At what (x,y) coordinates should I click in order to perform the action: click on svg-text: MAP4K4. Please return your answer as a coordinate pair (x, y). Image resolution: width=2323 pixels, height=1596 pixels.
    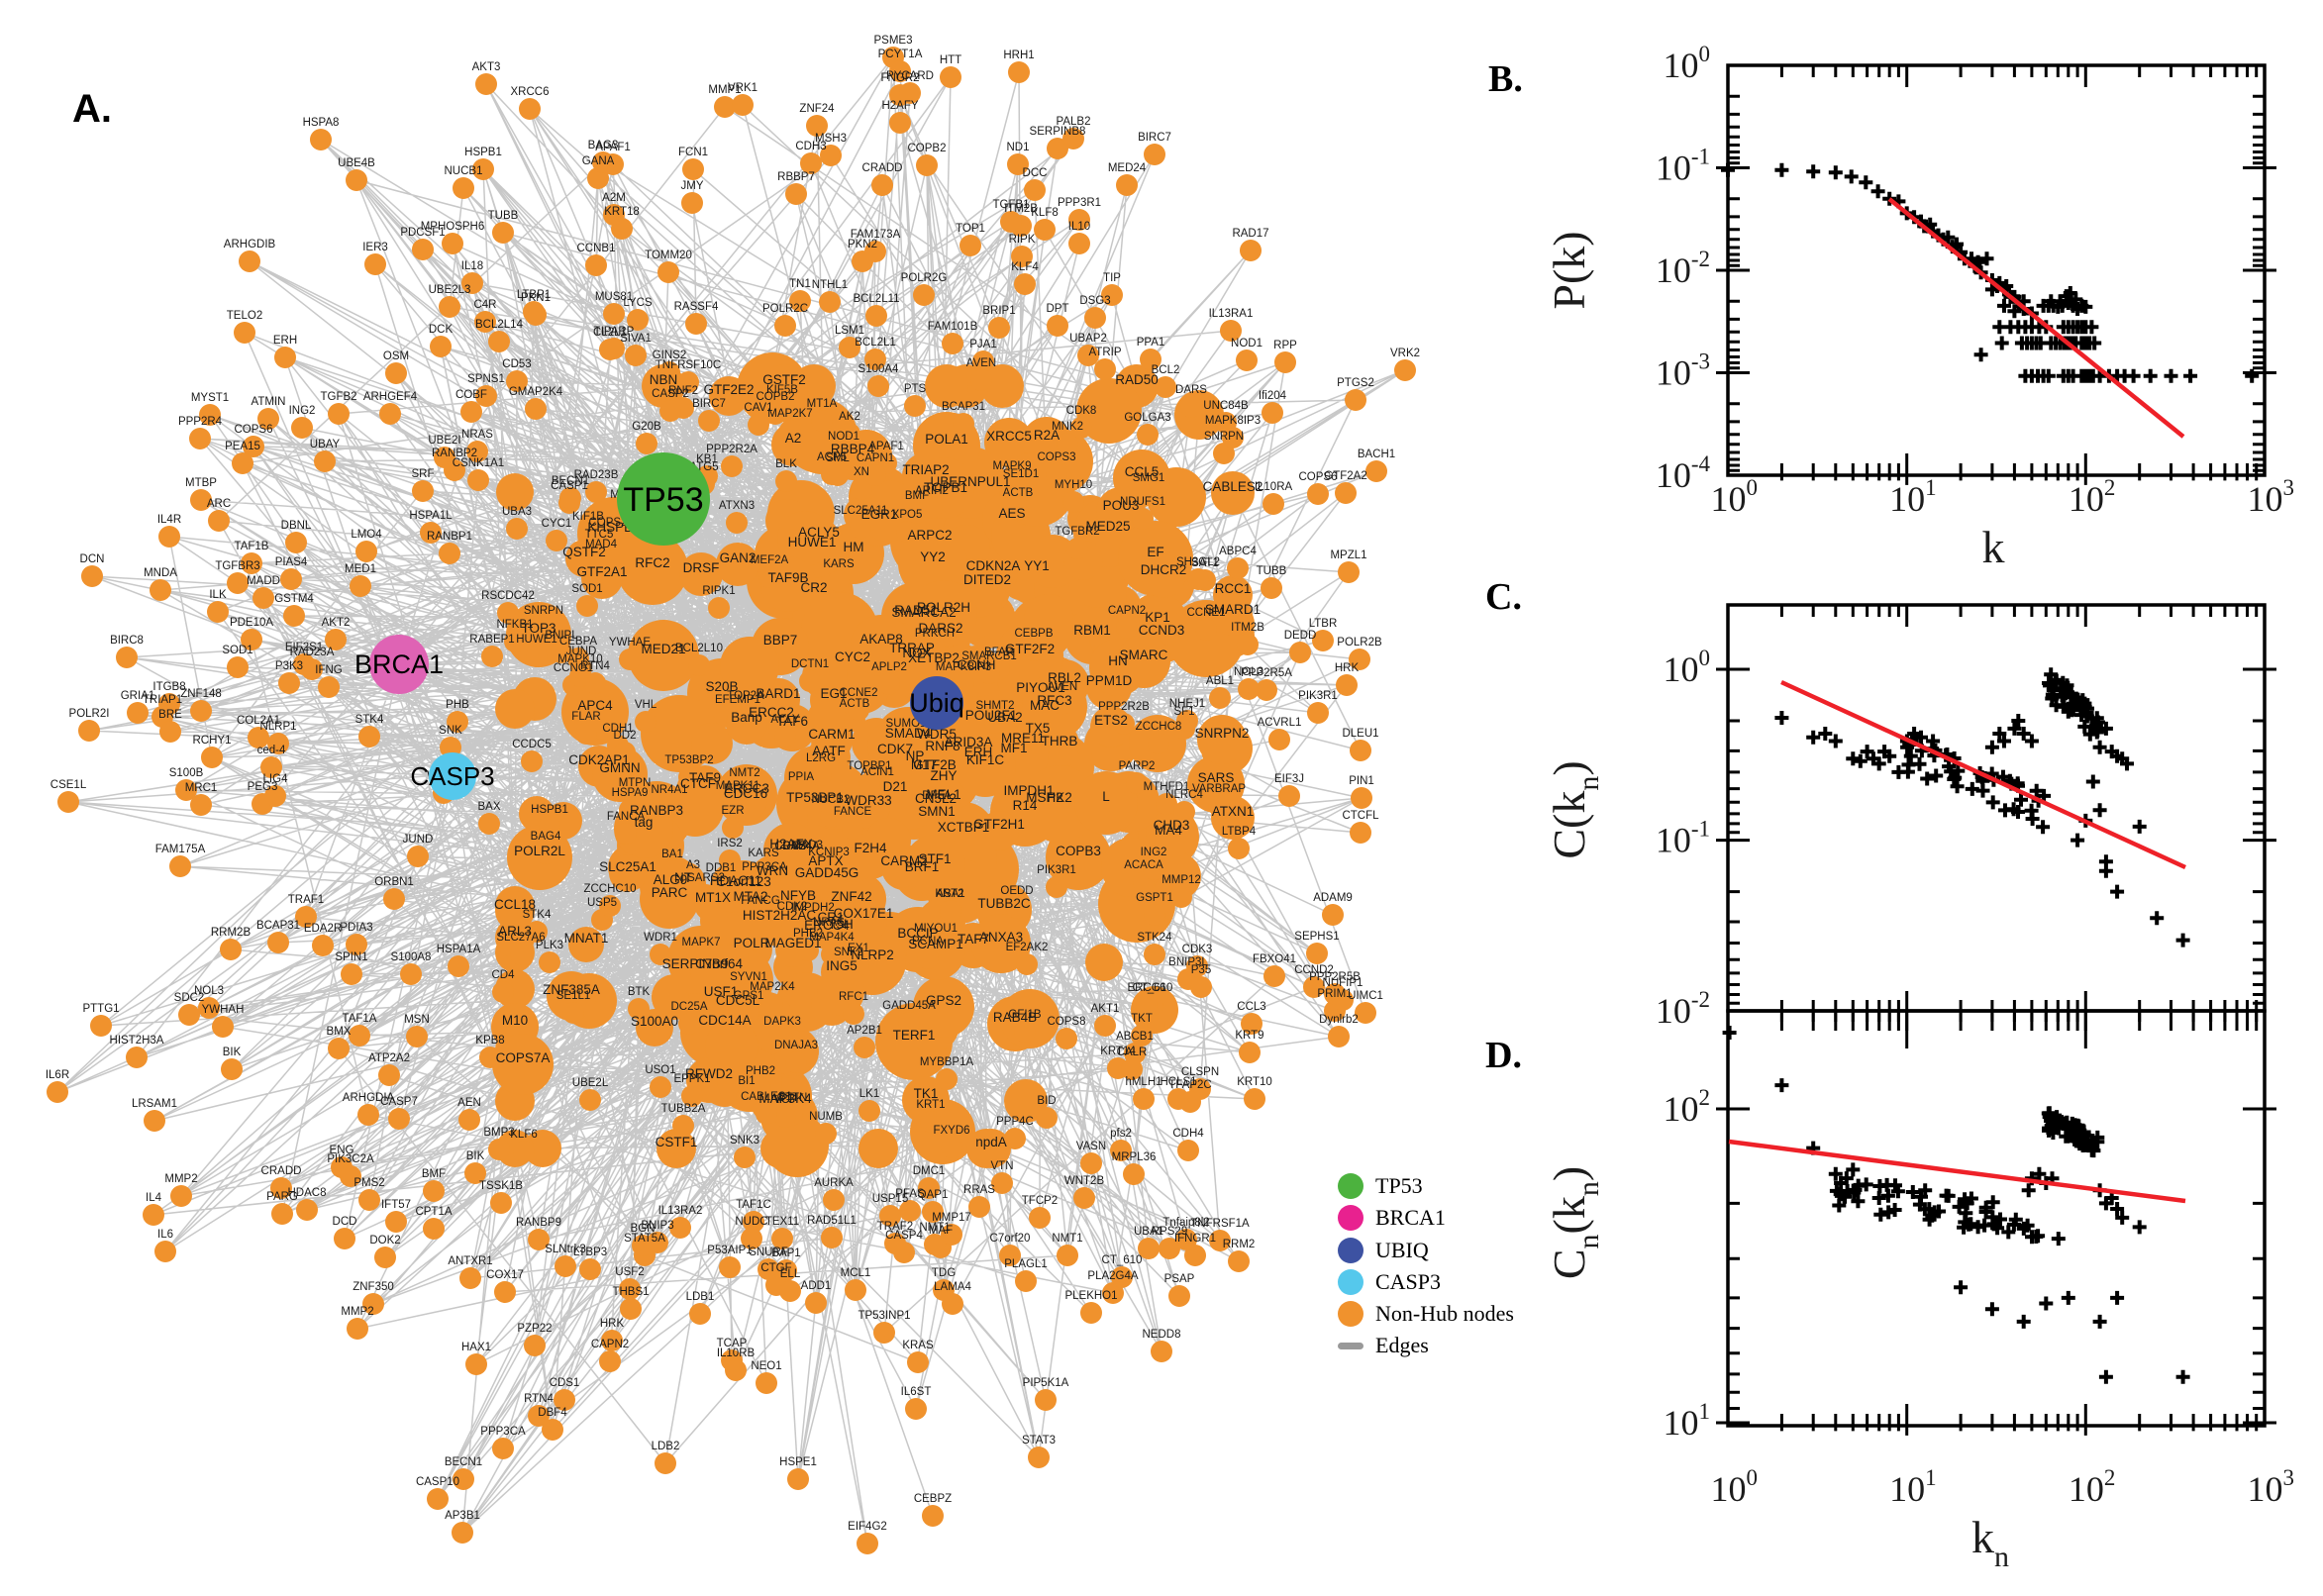
    Looking at the image, I should click on (832, 938).